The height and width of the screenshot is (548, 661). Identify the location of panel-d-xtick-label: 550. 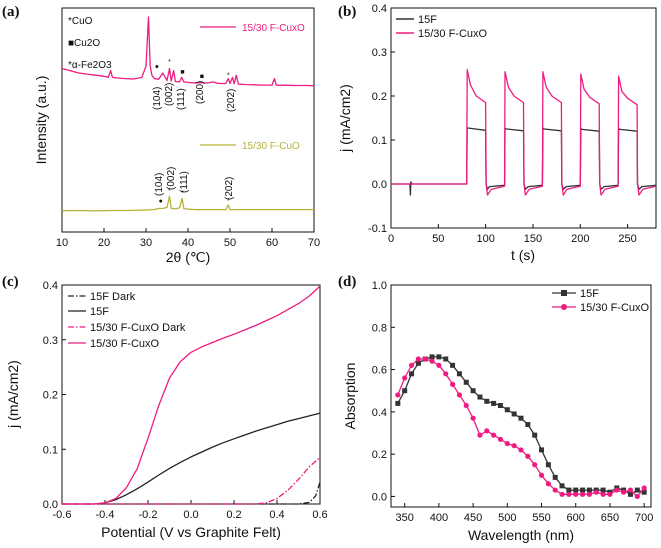
(541, 518).